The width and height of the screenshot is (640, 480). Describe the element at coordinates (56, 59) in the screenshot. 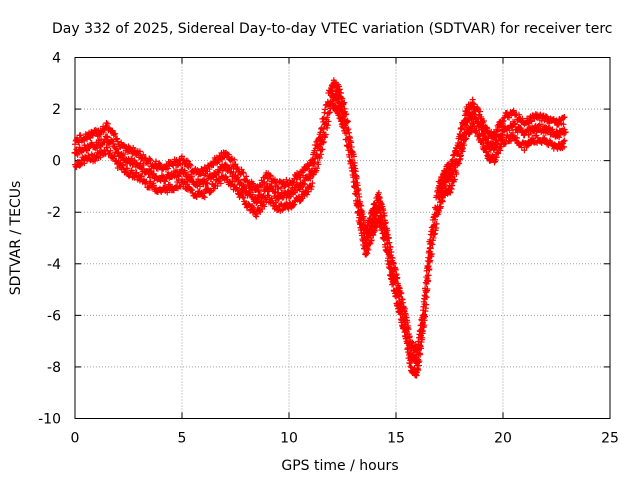

I see `y-tick-label: 4` at that location.